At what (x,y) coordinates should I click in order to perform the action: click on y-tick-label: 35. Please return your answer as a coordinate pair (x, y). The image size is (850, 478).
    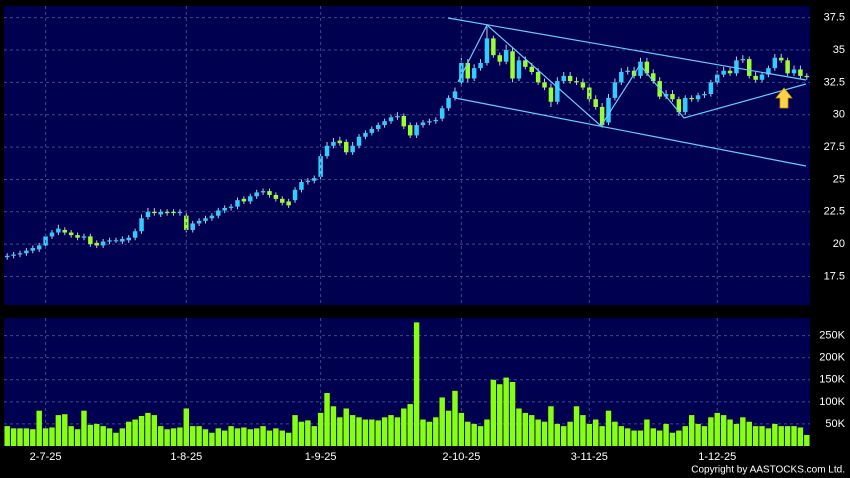
    Looking at the image, I should click on (839, 50).